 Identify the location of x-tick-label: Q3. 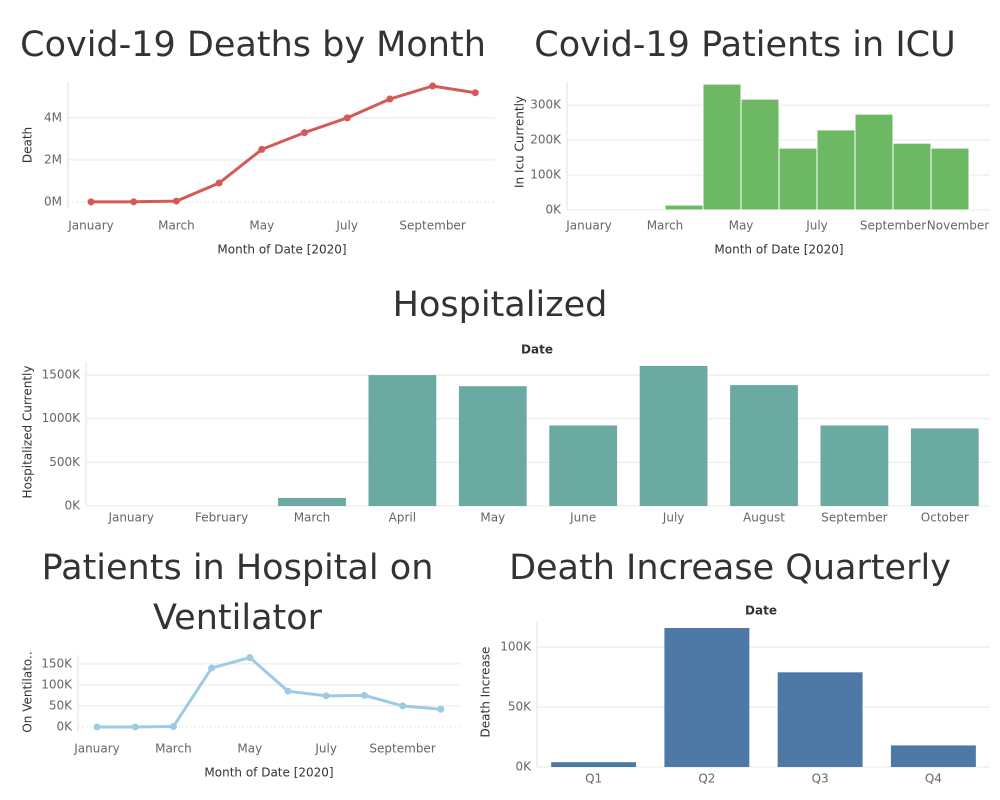
(820, 779).